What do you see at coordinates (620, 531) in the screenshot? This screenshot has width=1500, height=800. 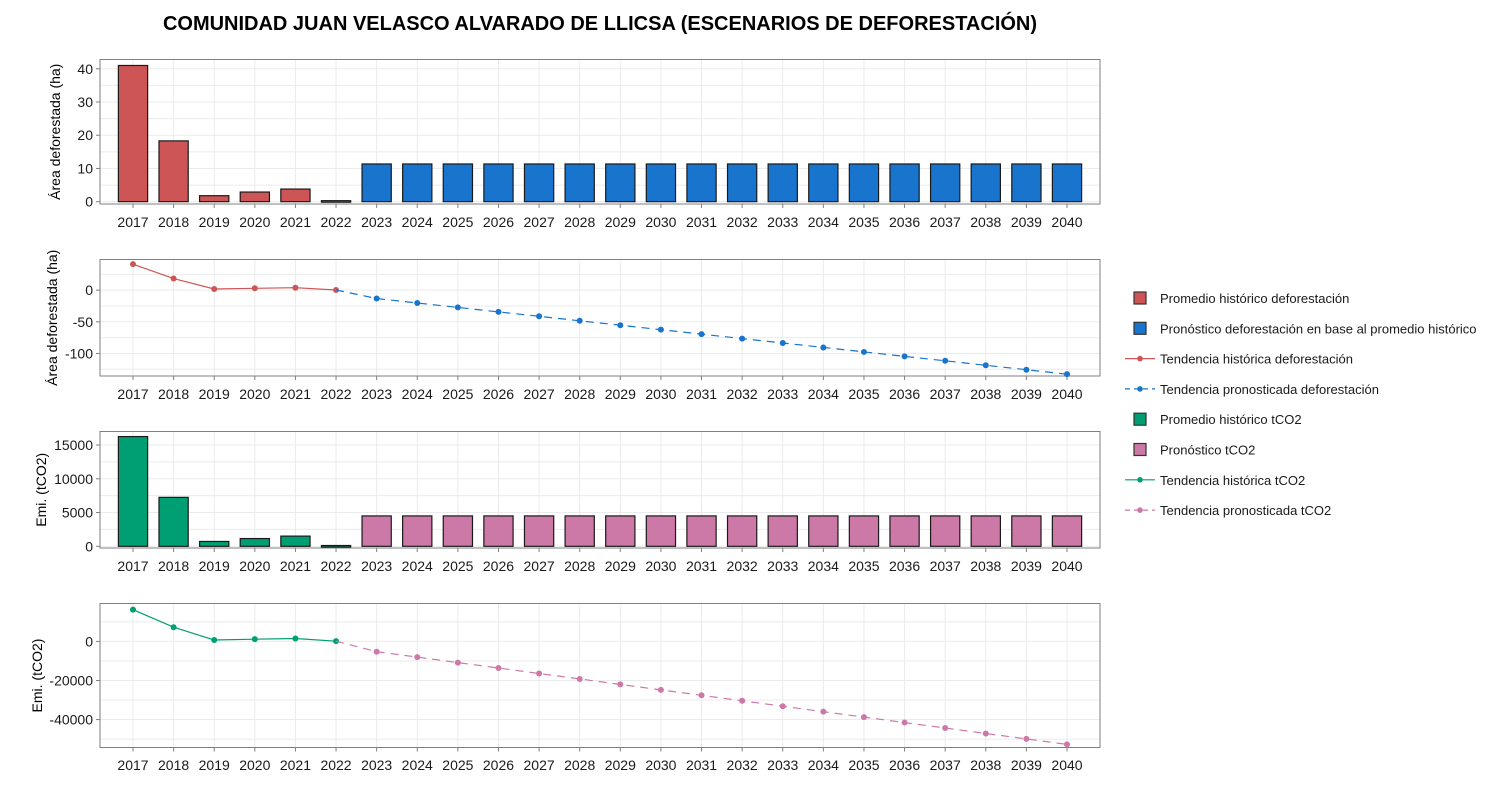 I see `bar-2029` at bounding box center [620, 531].